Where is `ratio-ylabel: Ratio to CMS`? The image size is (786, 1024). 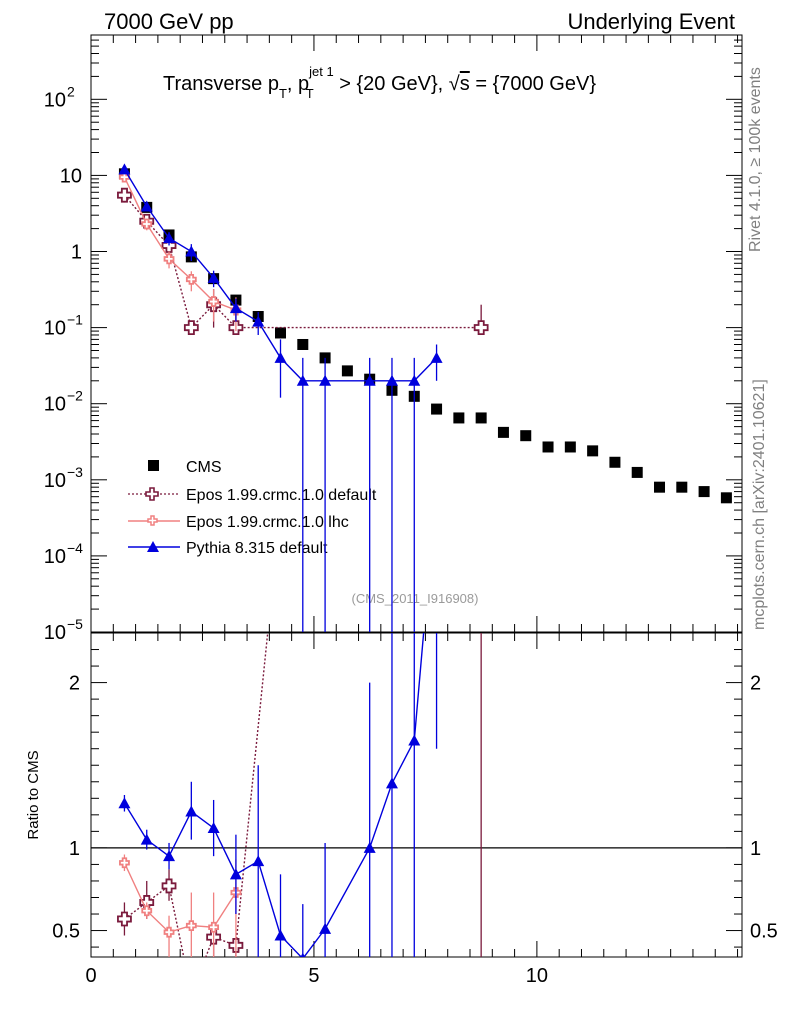 ratio-ylabel: Ratio to CMS is located at coordinates (33, 794).